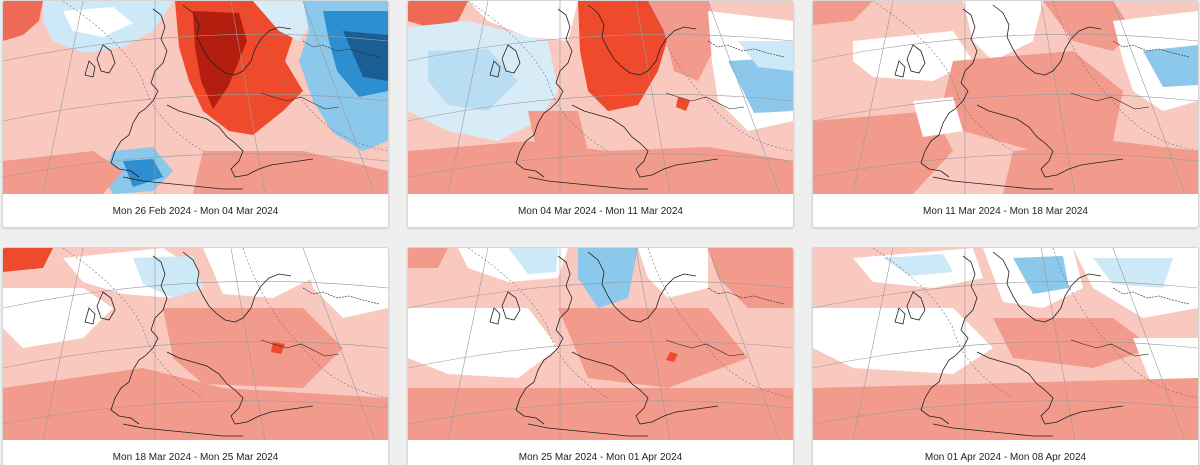  What do you see at coordinates (1005, 457) in the screenshot?
I see `forecast-period-label: Mon 01 Apr 2024 - Mon 08 Apr 2024` at bounding box center [1005, 457].